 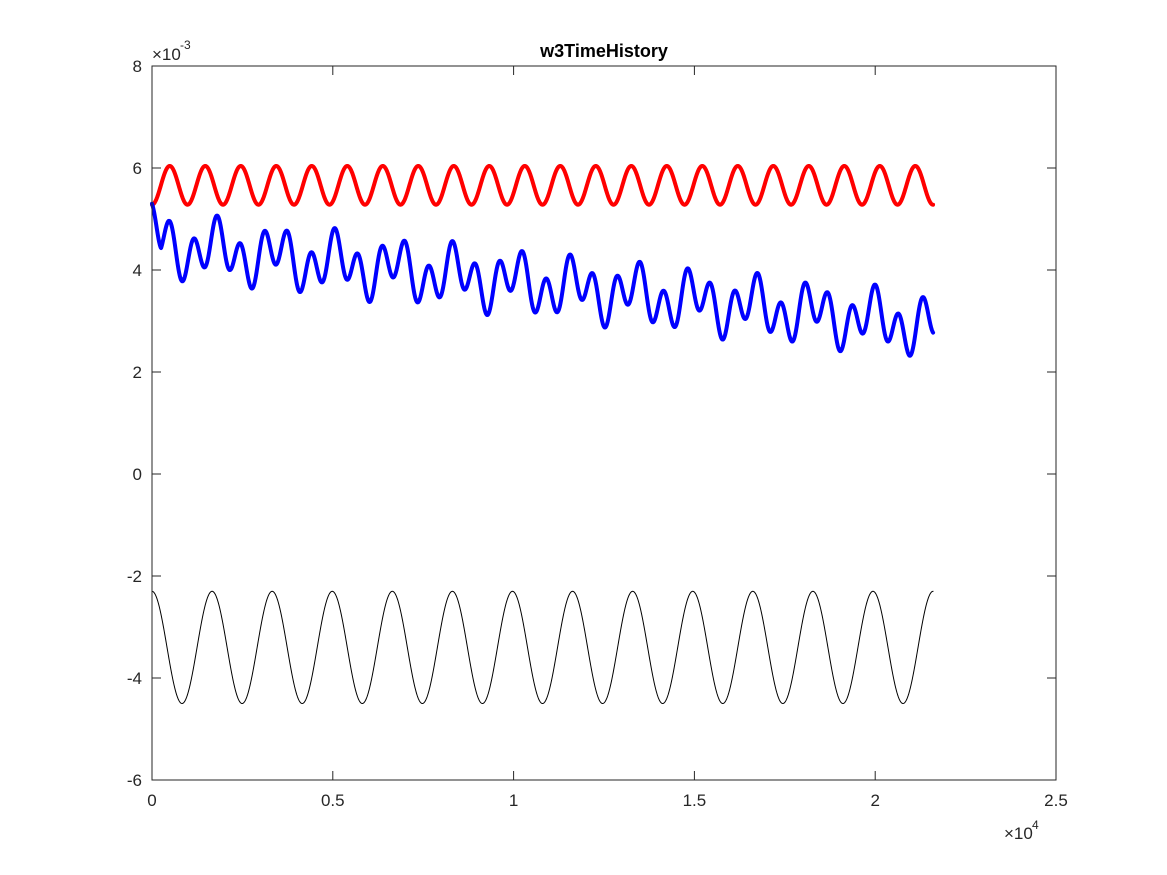 I want to click on x-tick-label: 2, so click(x=874, y=800).